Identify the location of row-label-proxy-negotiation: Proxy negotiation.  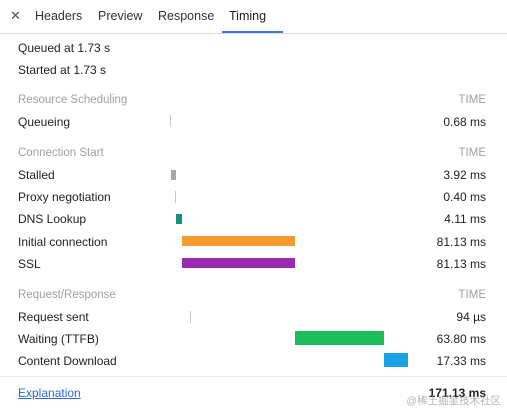
(64, 197).